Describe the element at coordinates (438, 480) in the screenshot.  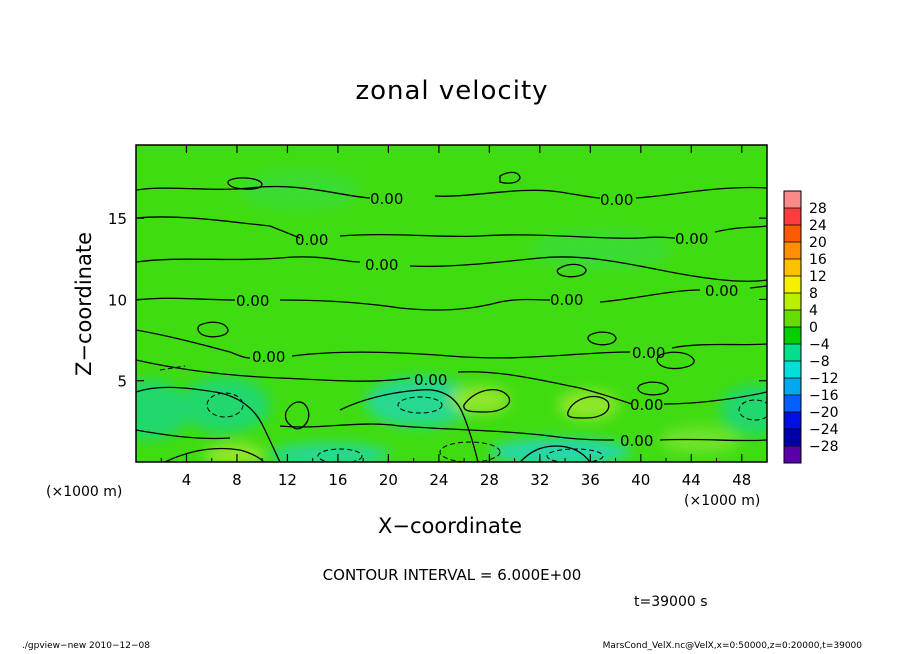
I see `x-tick-label: 24` at that location.